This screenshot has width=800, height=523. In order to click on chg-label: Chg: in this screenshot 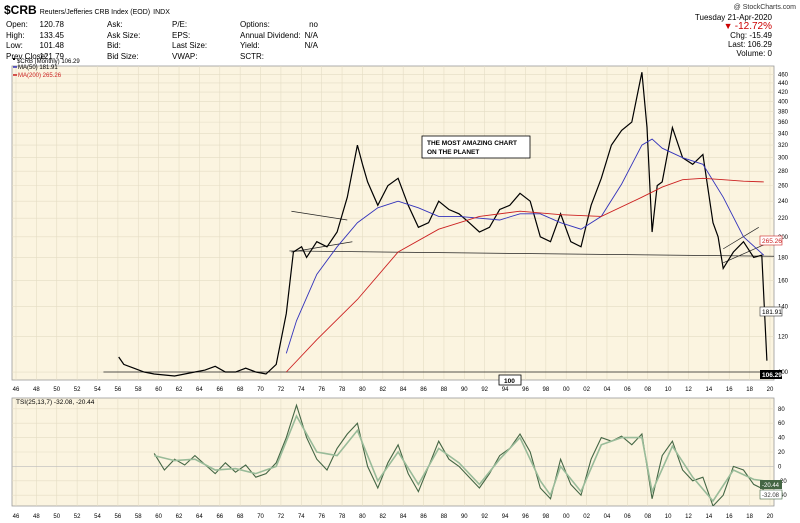, I will do `click(739, 35)`.